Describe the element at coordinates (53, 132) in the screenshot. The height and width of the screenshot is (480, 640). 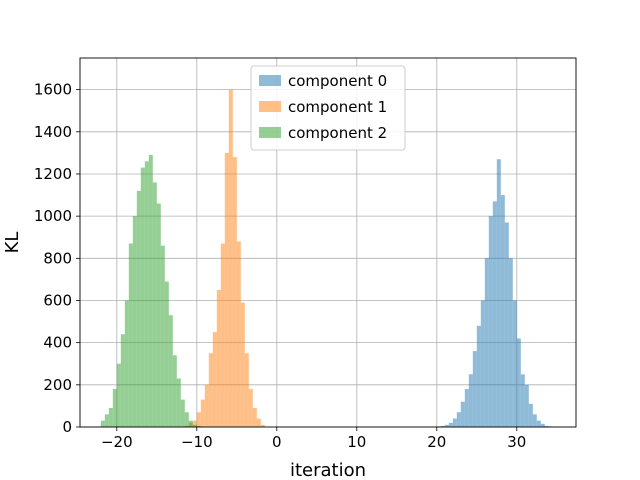
I see `y-tick-label: 1400` at that location.